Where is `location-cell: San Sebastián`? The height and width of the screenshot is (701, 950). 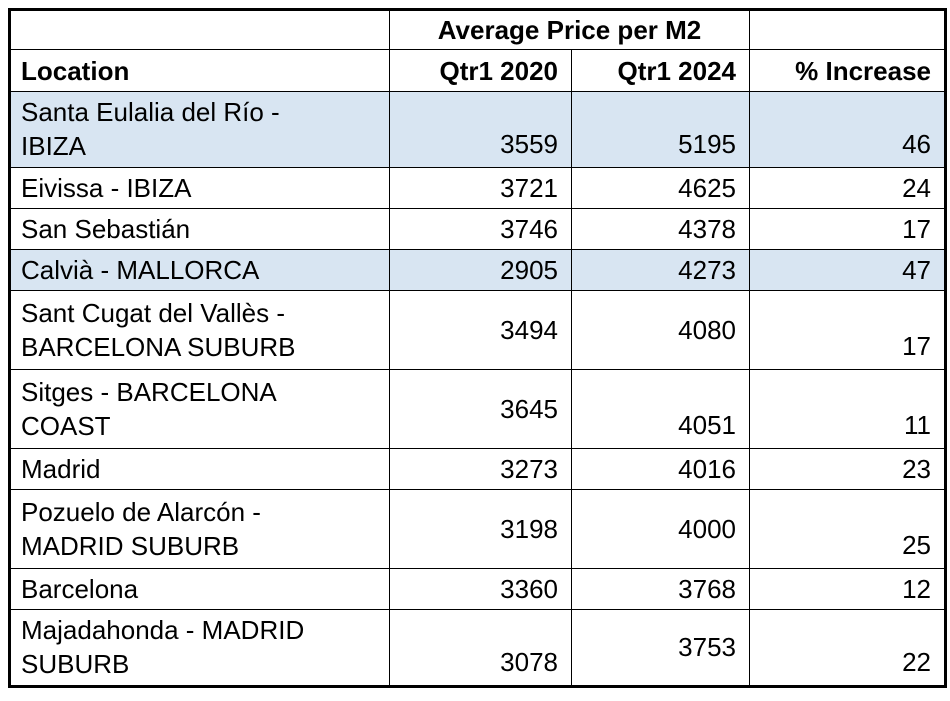 location-cell: San Sebastián is located at coordinates (199, 229).